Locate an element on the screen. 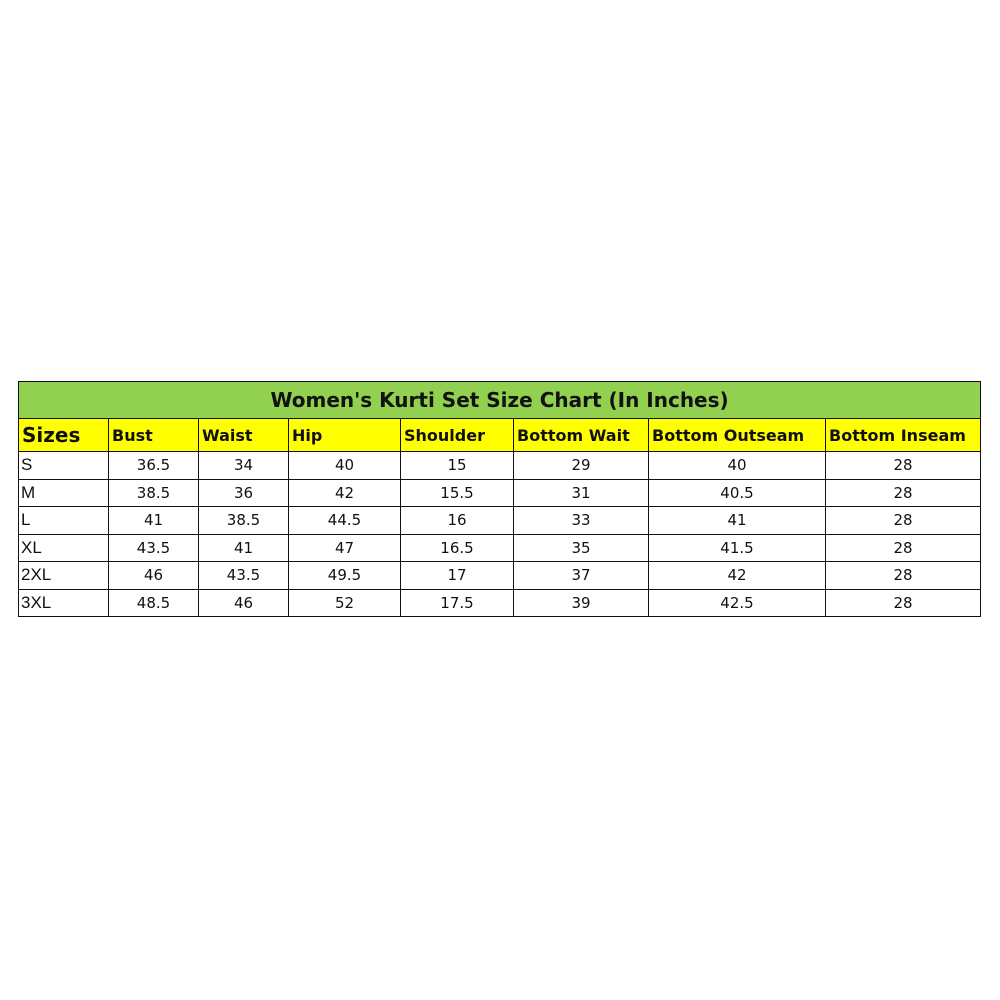 The width and height of the screenshot is (1000, 1000). measurement-cell: 40.5 is located at coordinates (737, 492).